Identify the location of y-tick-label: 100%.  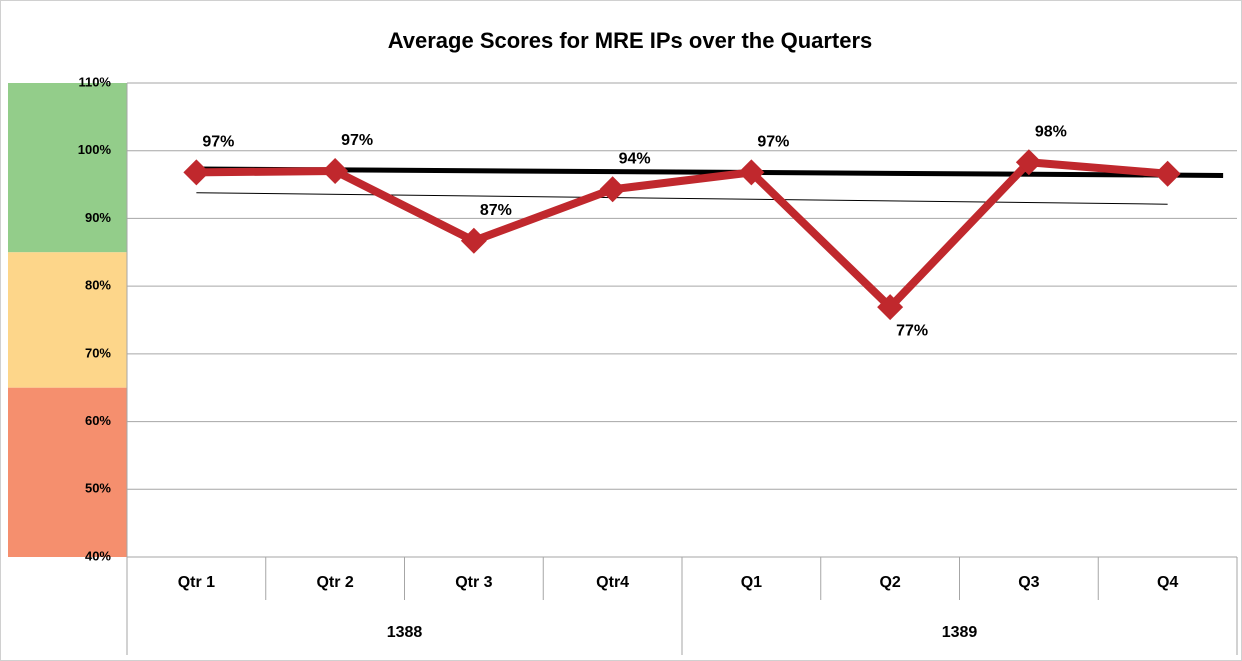
(95, 149).